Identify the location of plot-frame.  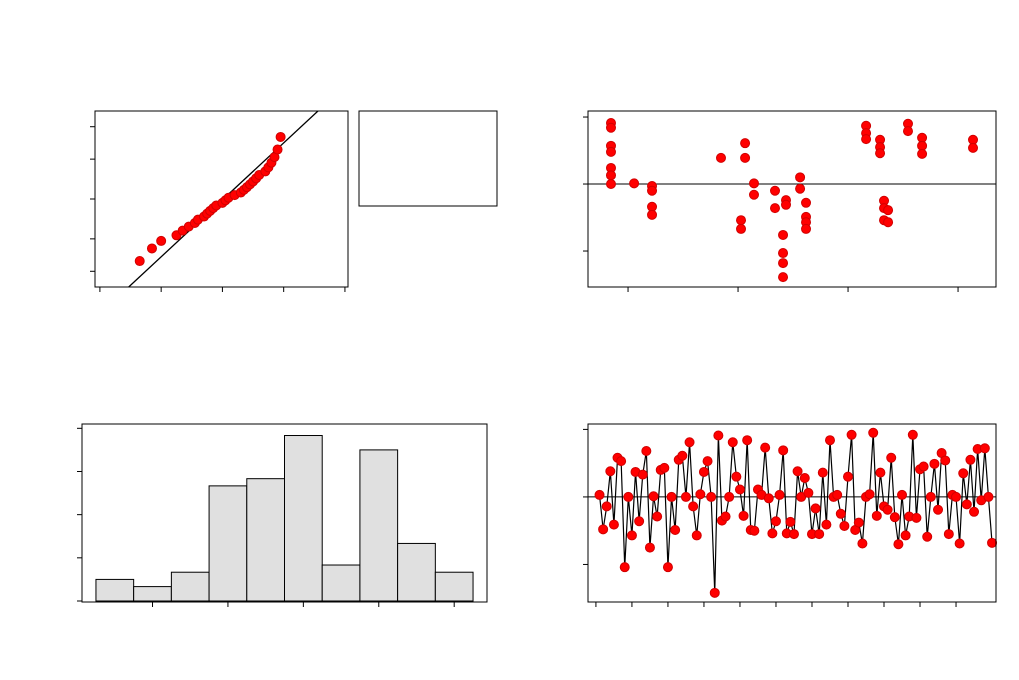
(284, 513).